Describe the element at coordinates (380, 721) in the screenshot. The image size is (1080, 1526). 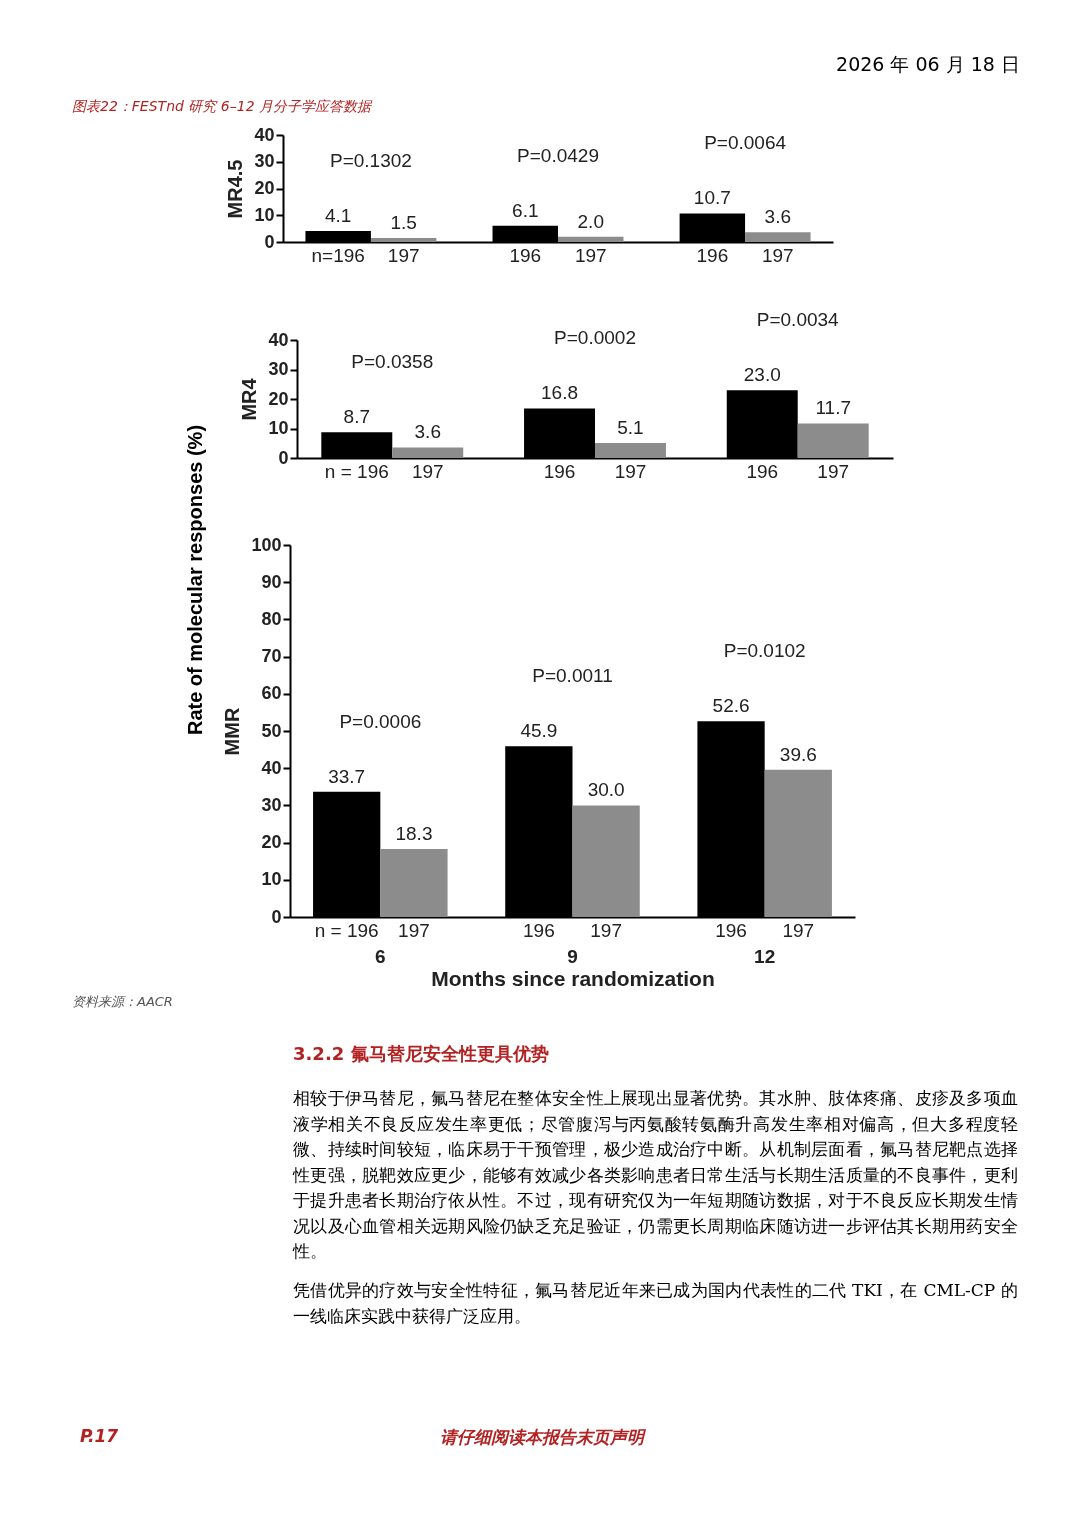
I see `annotation: P=0.0006` at that location.